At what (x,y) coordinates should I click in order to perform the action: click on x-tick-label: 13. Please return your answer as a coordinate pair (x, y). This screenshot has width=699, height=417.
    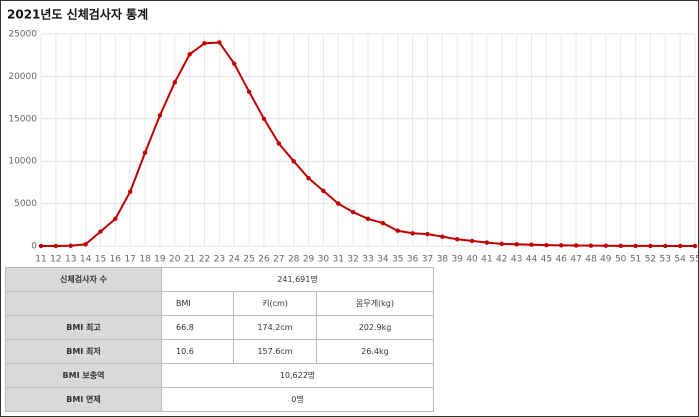
    Looking at the image, I should click on (70, 260).